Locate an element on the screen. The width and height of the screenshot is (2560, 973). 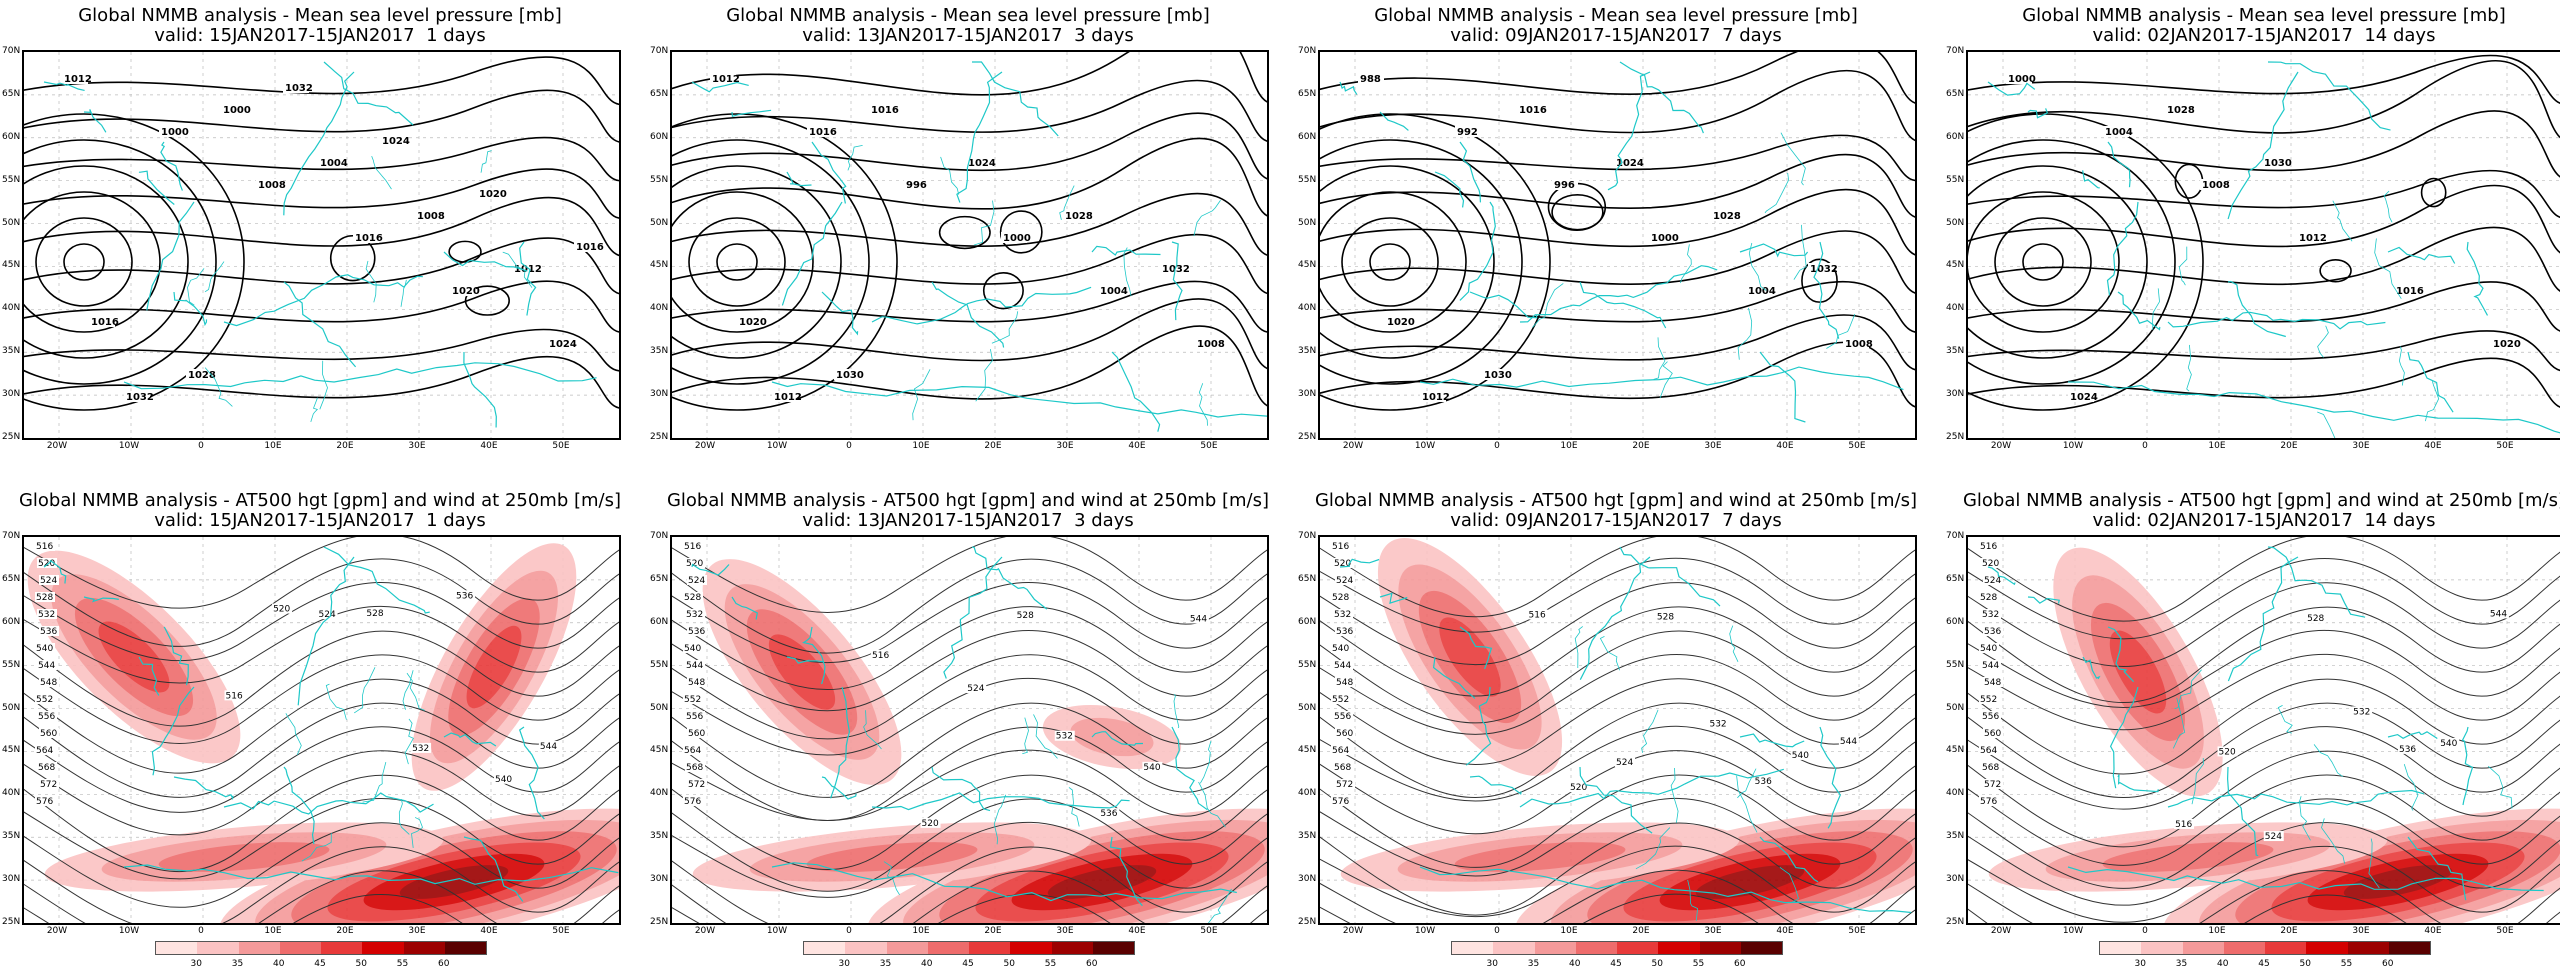
lat-label: 40N is located at coordinates (1307, 793).